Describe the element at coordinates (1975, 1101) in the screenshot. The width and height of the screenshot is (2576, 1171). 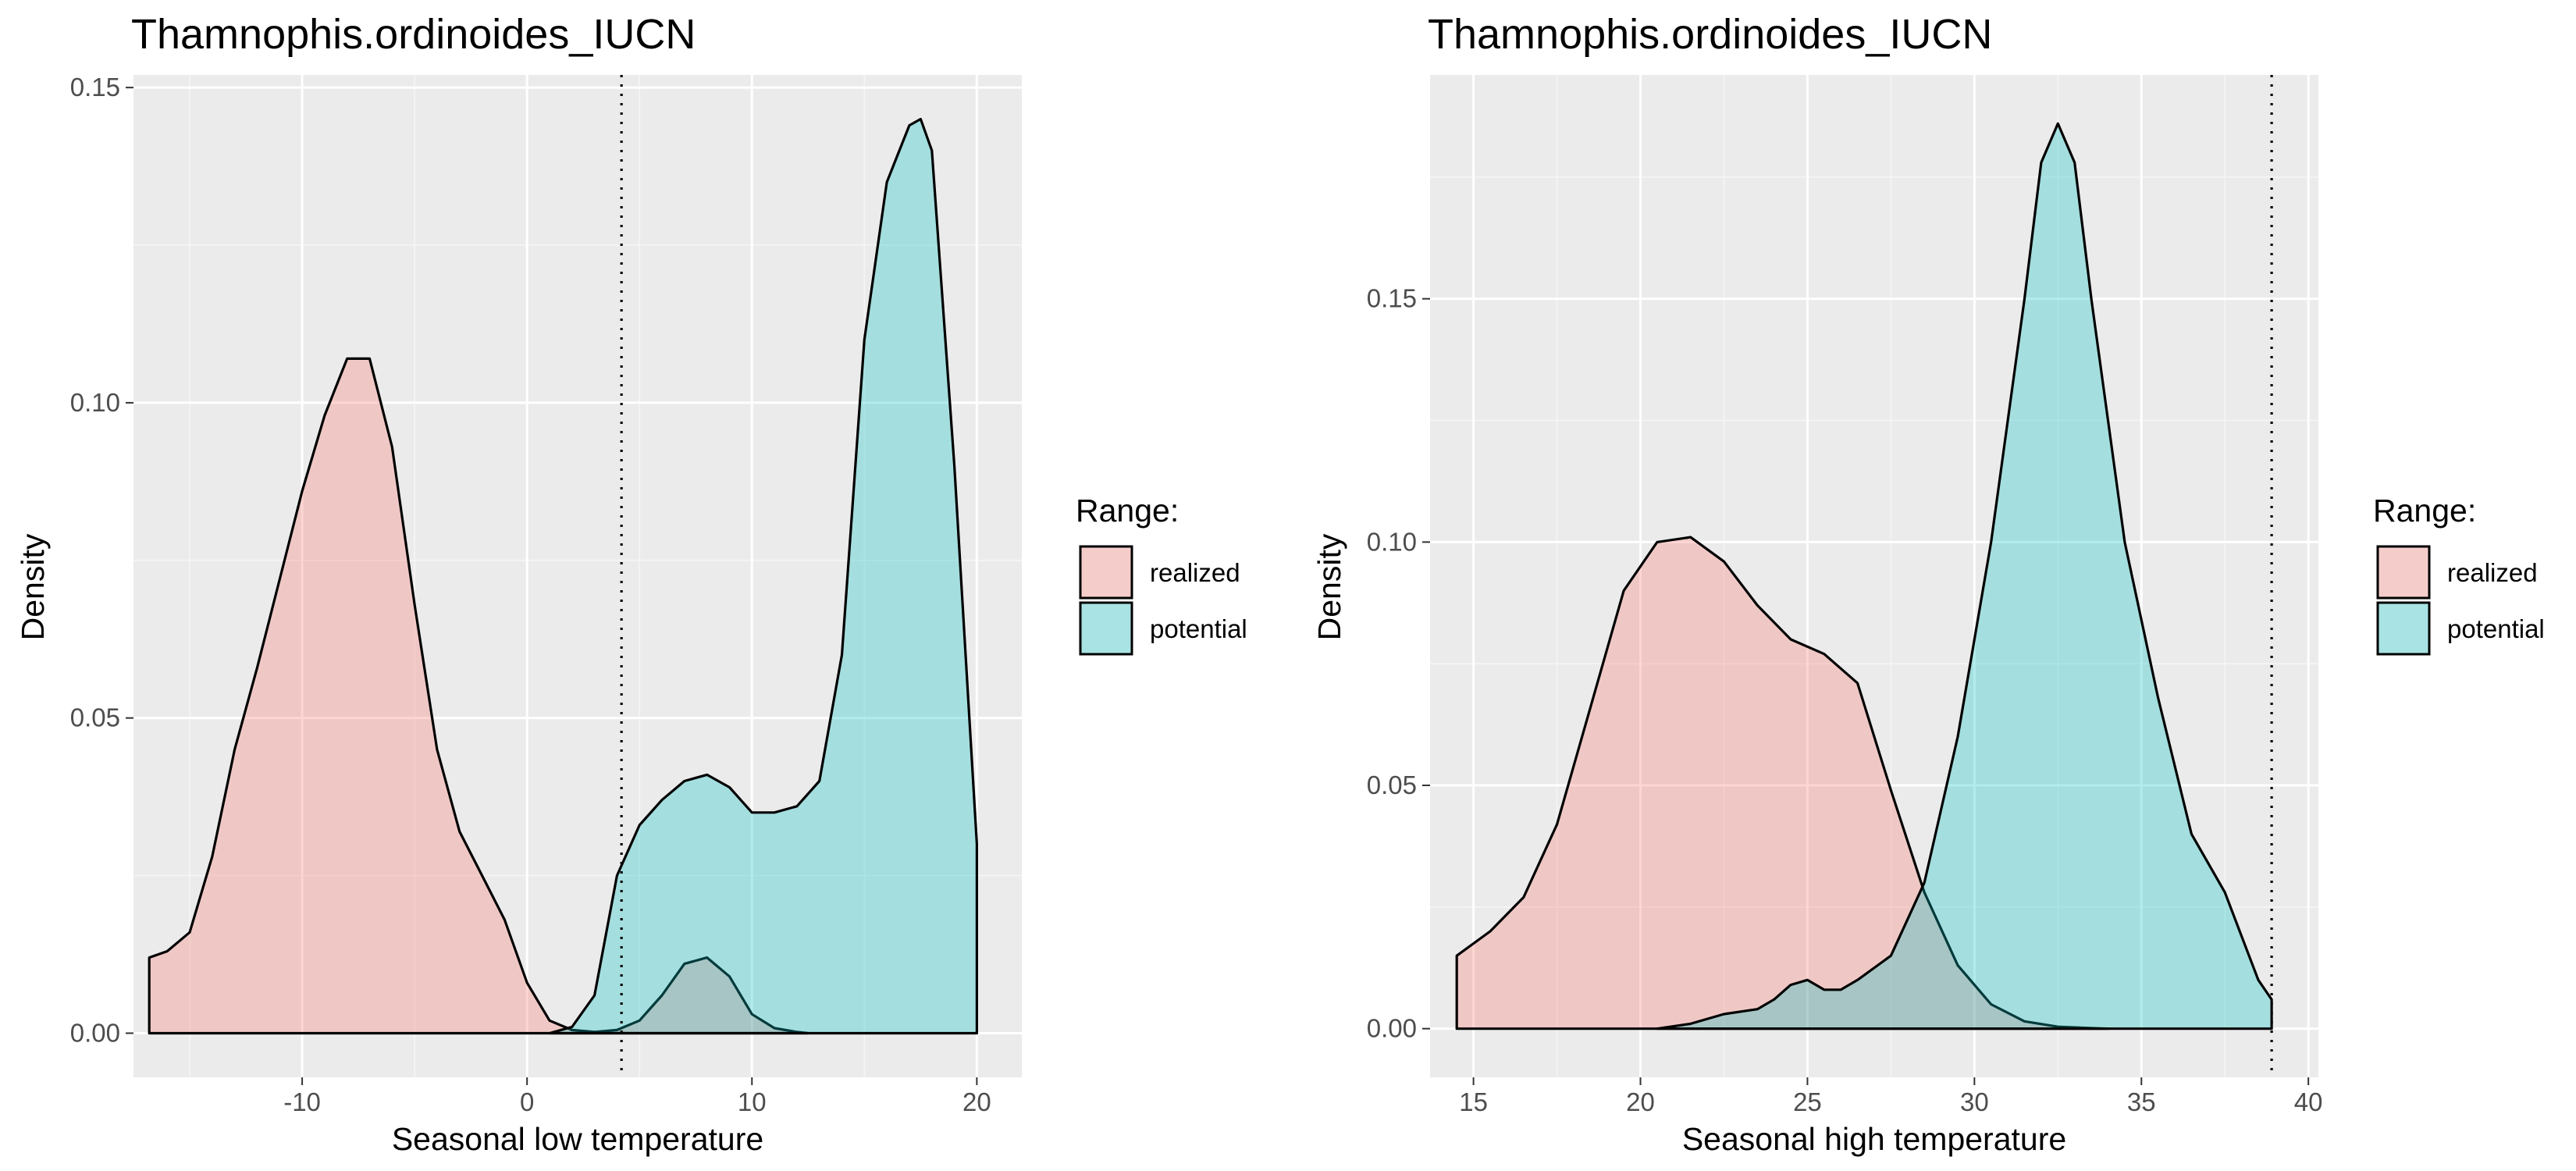
I see `x-tick-label: 30` at that location.